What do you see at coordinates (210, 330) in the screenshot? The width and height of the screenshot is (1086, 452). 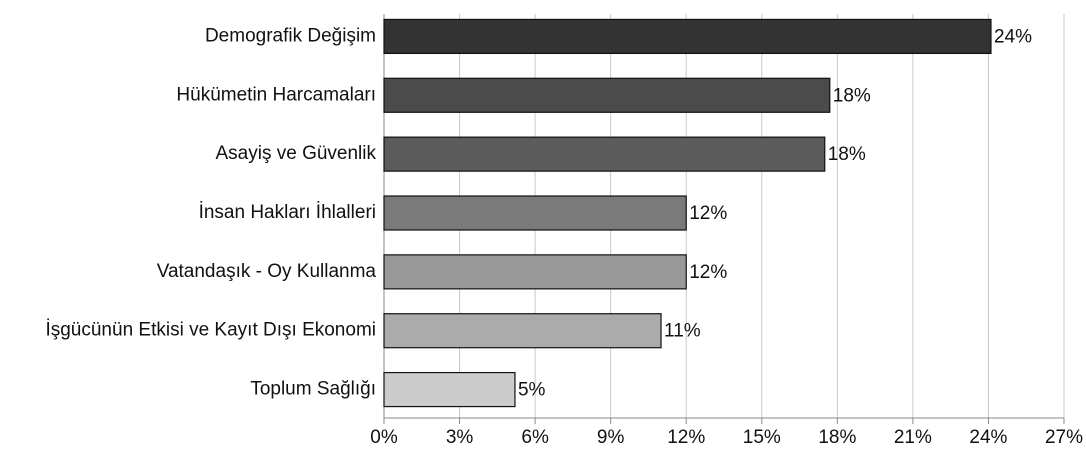 I see `y-tick-label: İşgücünün Etkisi ve Kayıt Dışı Ekonomi` at bounding box center [210, 330].